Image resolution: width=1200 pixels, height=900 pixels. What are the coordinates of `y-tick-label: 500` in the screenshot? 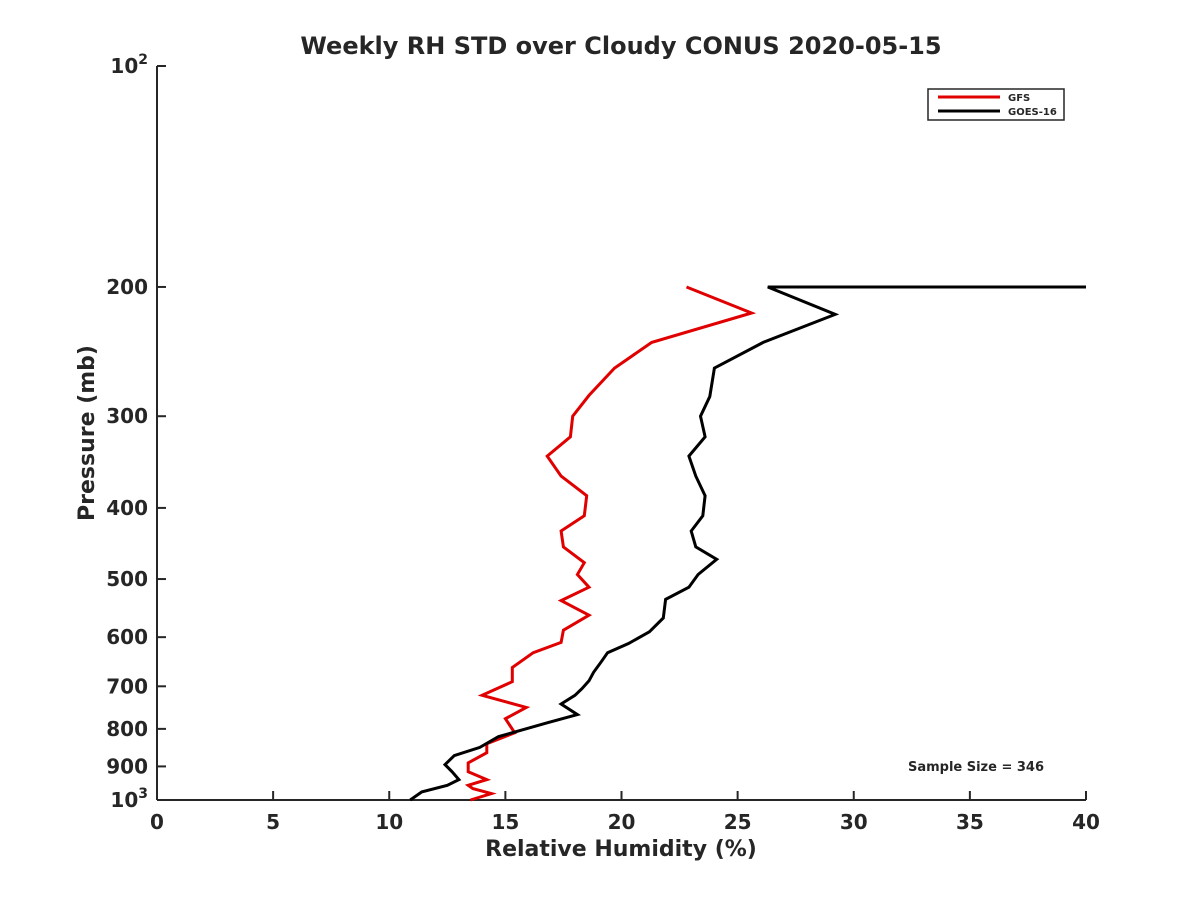 It's located at (127, 579).